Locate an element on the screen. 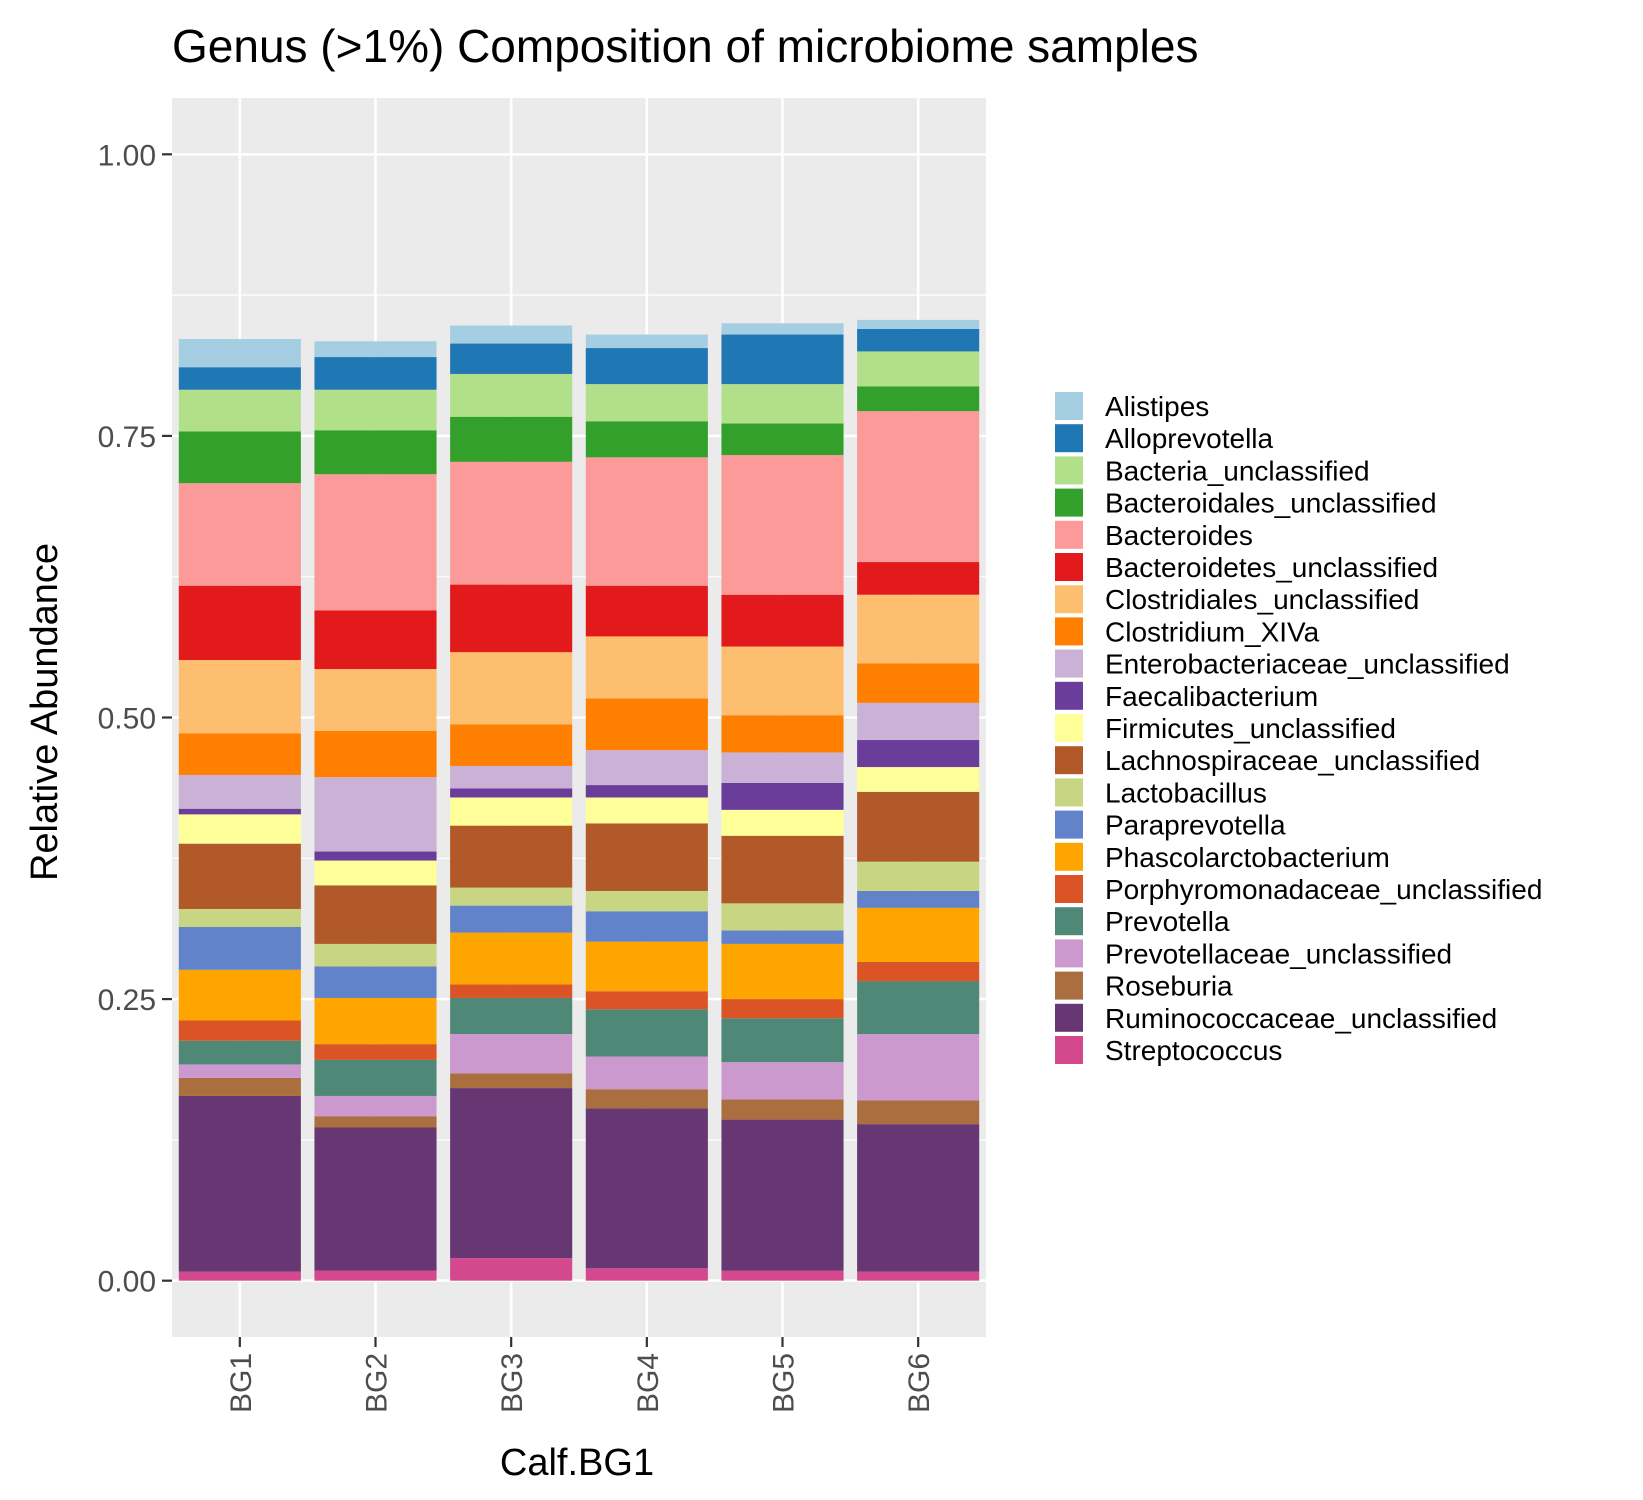 Image resolution: width=1643 pixels, height=1500 pixels. legend-label: Lachnospiraceae_unclassified is located at coordinates (1292, 760).